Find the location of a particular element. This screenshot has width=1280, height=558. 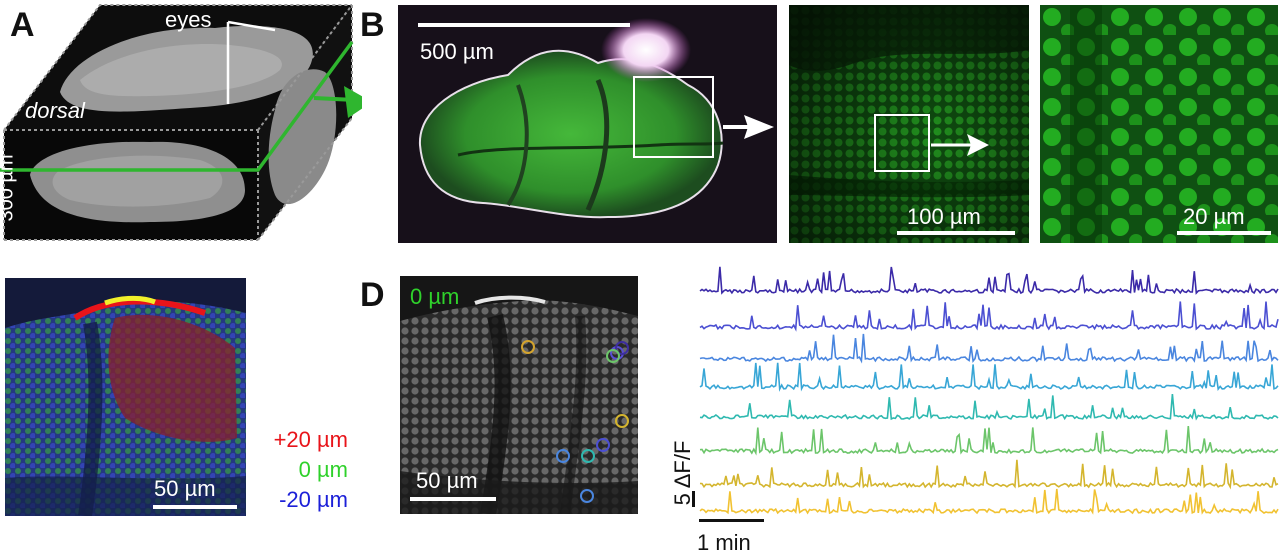

gcamp-imaging-plane-svg is located at coordinates (519, 395).